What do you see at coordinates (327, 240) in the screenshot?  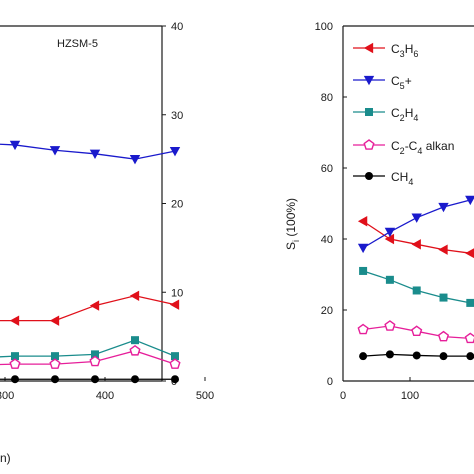 I see `right-y-tick-label: 40` at bounding box center [327, 240].